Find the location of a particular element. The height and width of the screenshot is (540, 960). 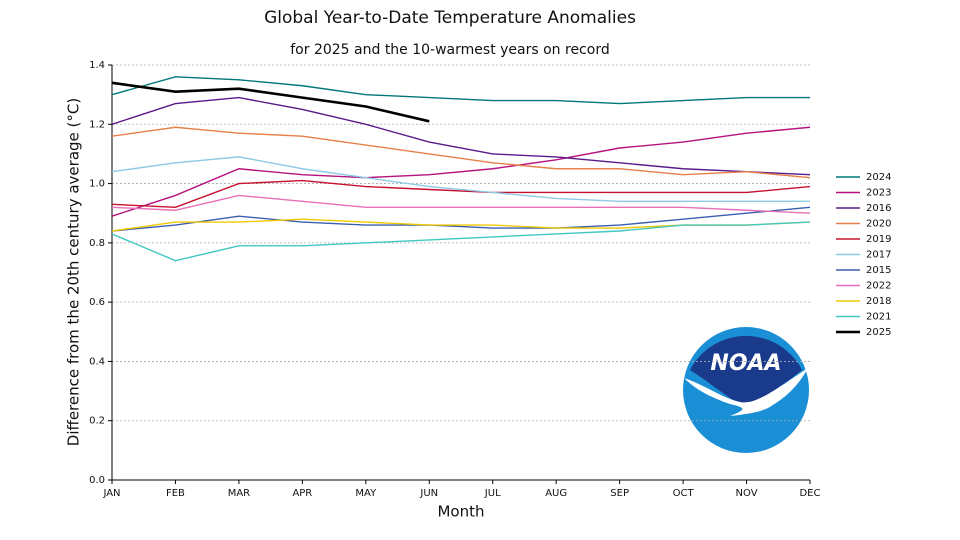

y-tick-label: 0.0 is located at coordinates (97, 480).